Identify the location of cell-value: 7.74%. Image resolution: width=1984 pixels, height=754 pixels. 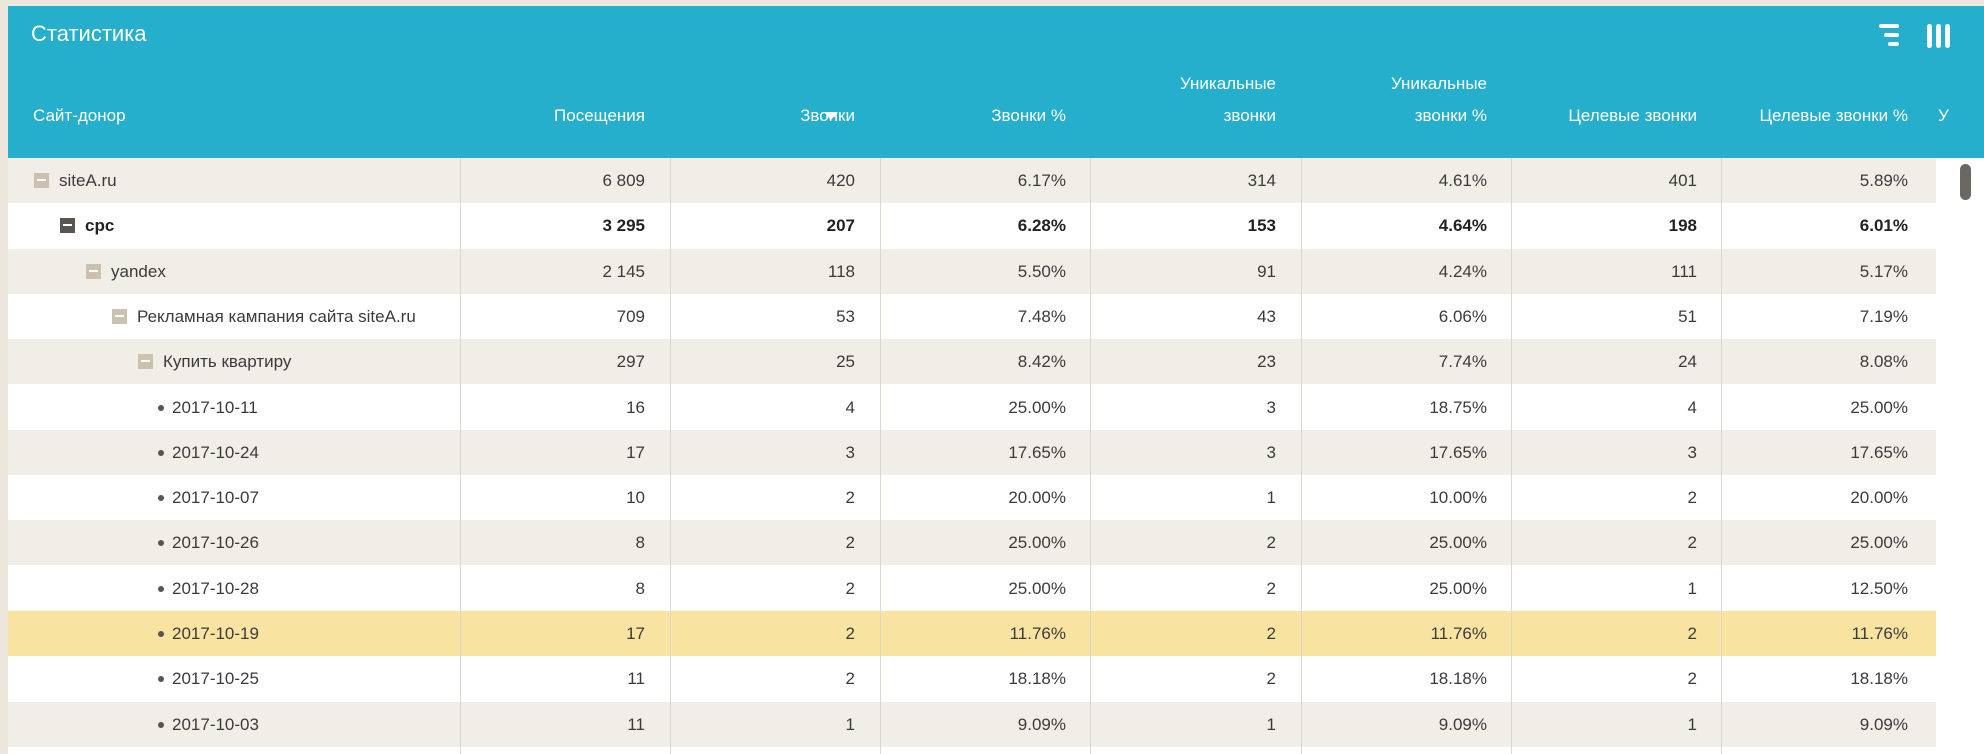
(1462, 362).